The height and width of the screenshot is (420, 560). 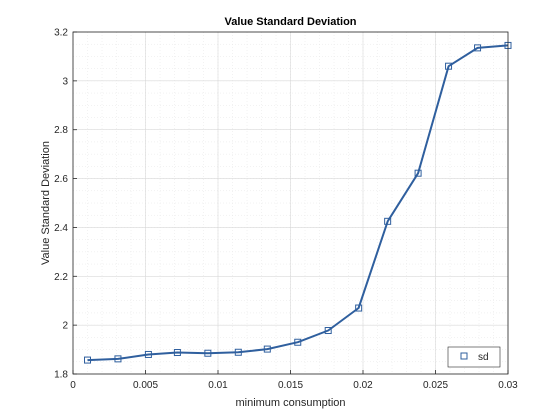 What do you see at coordinates (508, 385) in the screenshot?
I see `x-tick-label: 0.03` at bounding box center [508, 385].